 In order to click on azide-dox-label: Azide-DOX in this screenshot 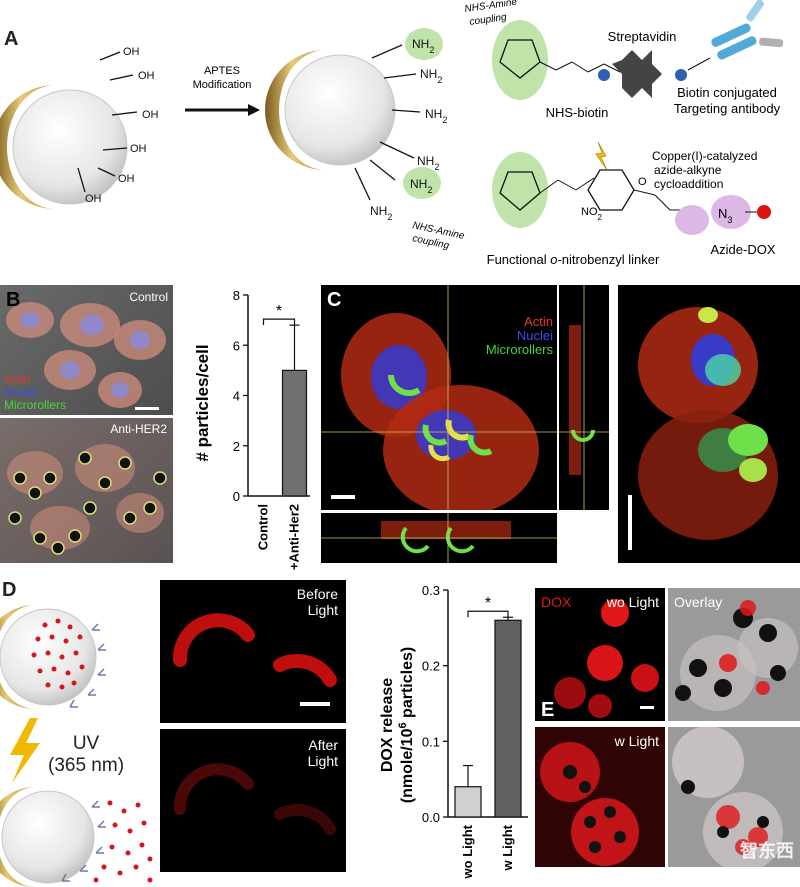, I will do `click(742, 249)`.